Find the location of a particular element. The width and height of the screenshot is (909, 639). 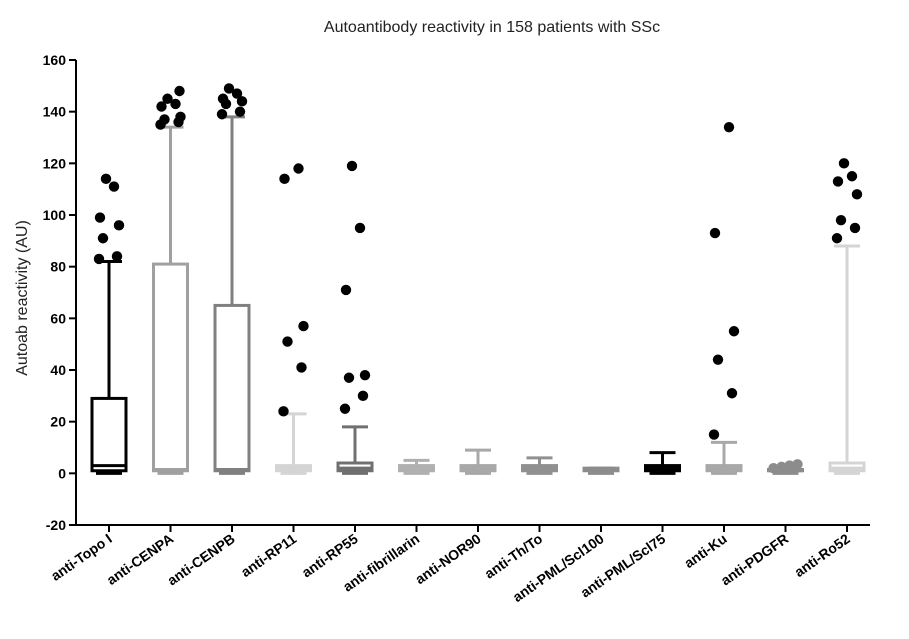

x-tick-label: anti-Ro52 is located at coordinates (822, 555).